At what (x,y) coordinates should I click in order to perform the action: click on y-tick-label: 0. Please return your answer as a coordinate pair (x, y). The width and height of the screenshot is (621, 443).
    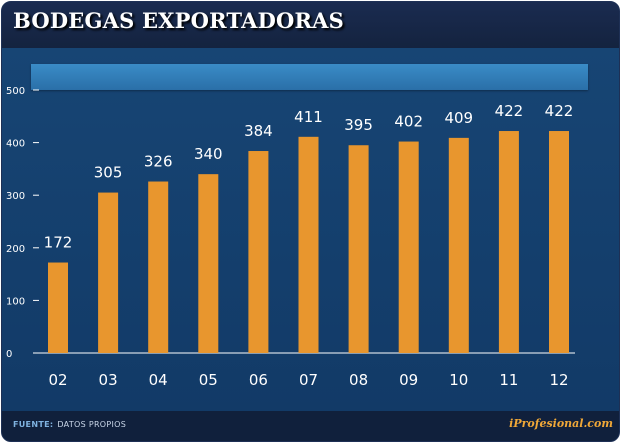
    Looking at the image, I should click on (9, 354).